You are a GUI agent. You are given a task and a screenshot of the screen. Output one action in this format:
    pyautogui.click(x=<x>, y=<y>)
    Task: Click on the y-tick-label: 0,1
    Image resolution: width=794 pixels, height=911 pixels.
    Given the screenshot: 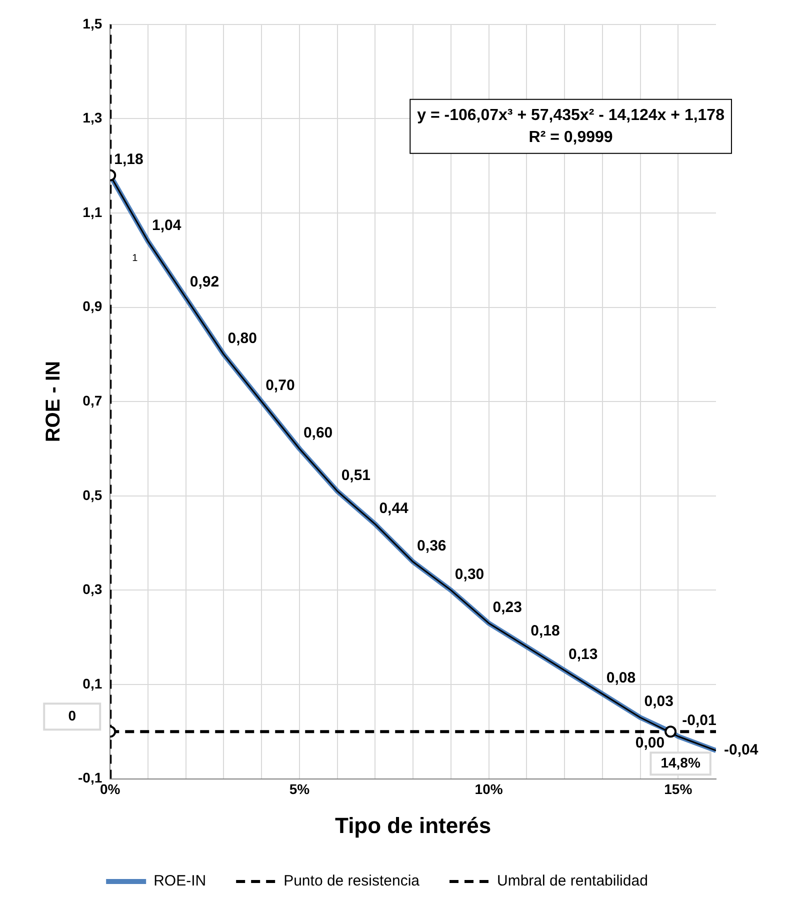 What is the action you would take?
    pyautogui.click(x=92, y=683)
    